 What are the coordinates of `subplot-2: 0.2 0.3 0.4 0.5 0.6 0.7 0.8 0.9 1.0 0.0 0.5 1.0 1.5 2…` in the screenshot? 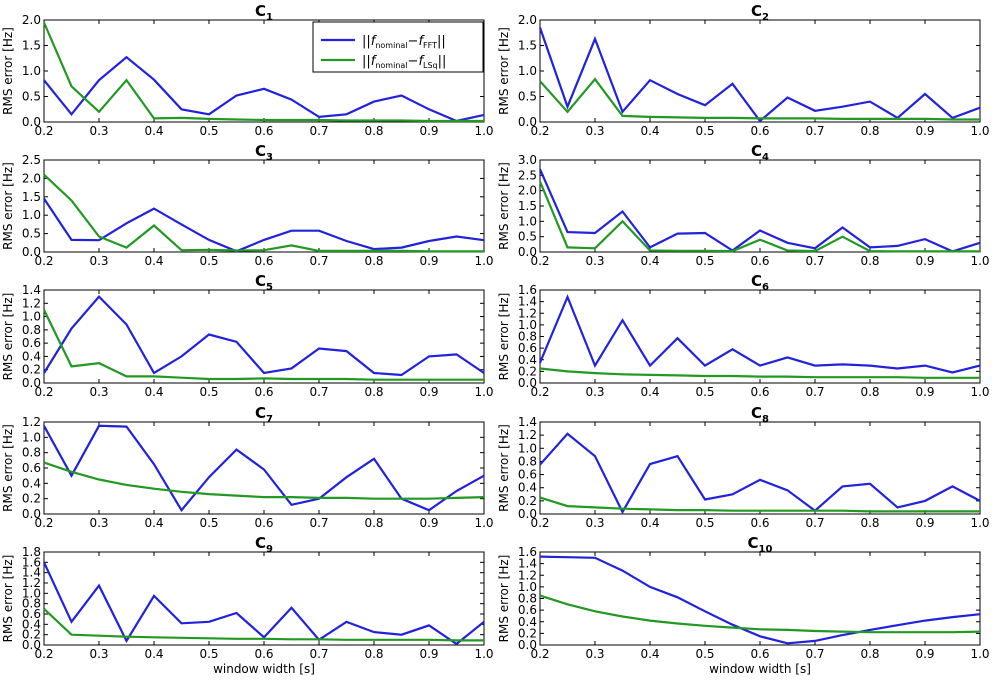 It's located at (743, 70).